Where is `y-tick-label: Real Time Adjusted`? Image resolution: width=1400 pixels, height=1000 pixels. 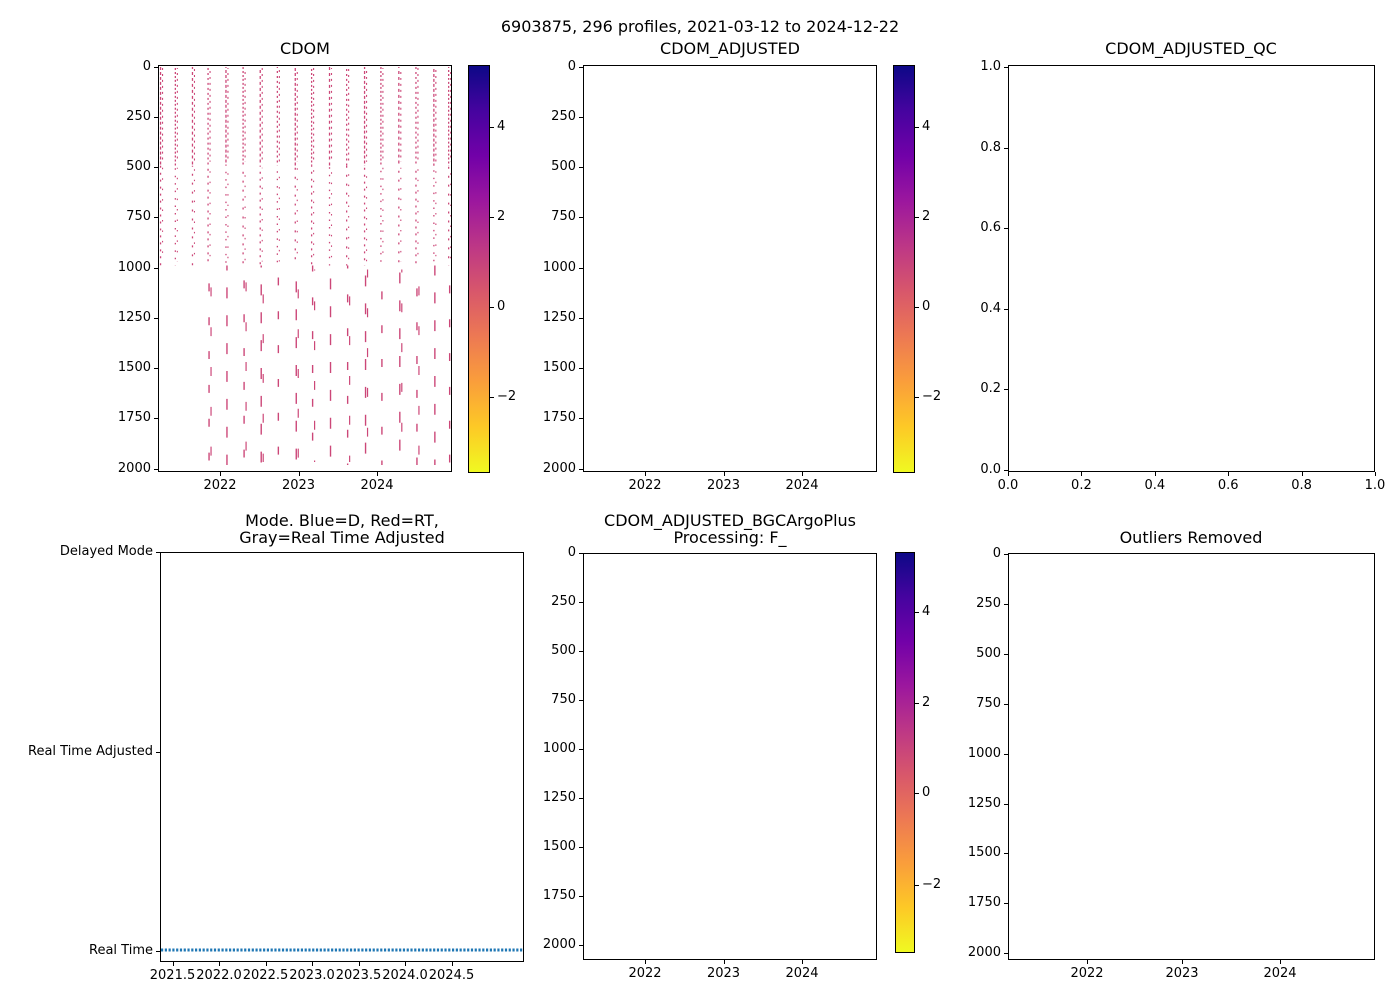
y-tick-label: Real Time Adjusted is located at coordinates (90, 751).